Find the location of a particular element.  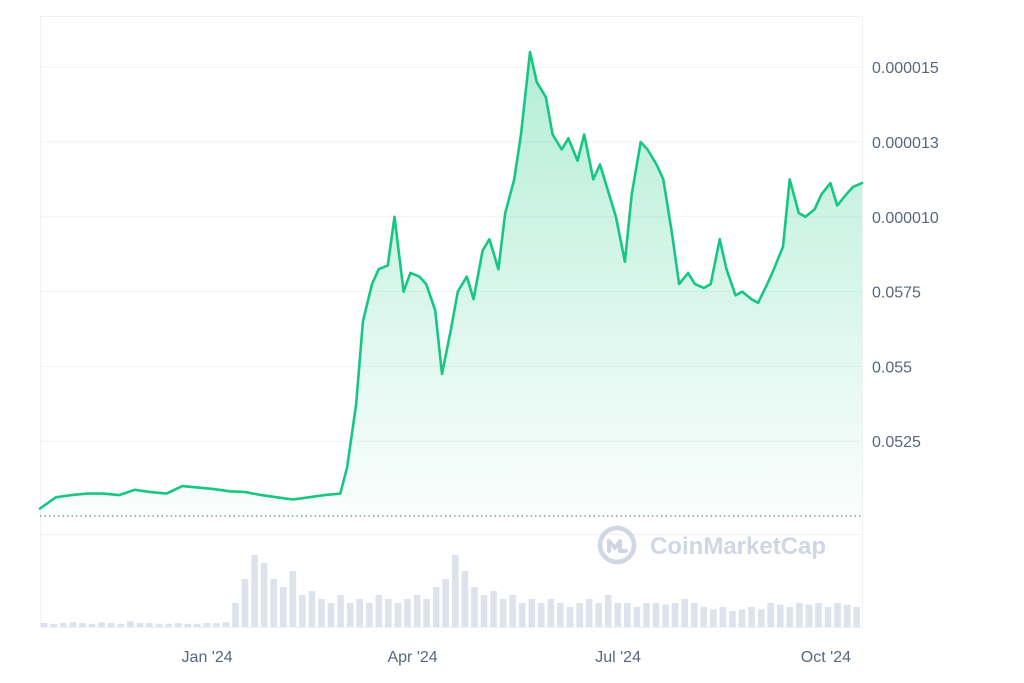

x-tick-label: Jul '24 is located at coordinates (618, 657).